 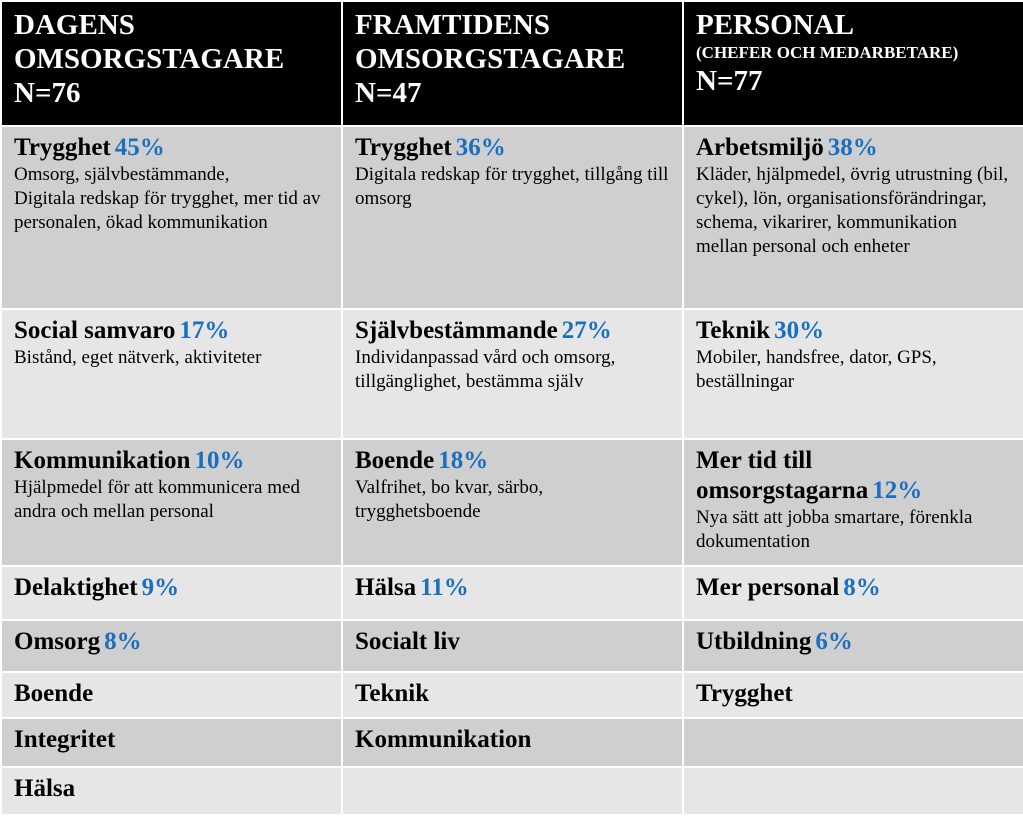 I want to click on cell-percent: 10%, so click(x=219, y=461).